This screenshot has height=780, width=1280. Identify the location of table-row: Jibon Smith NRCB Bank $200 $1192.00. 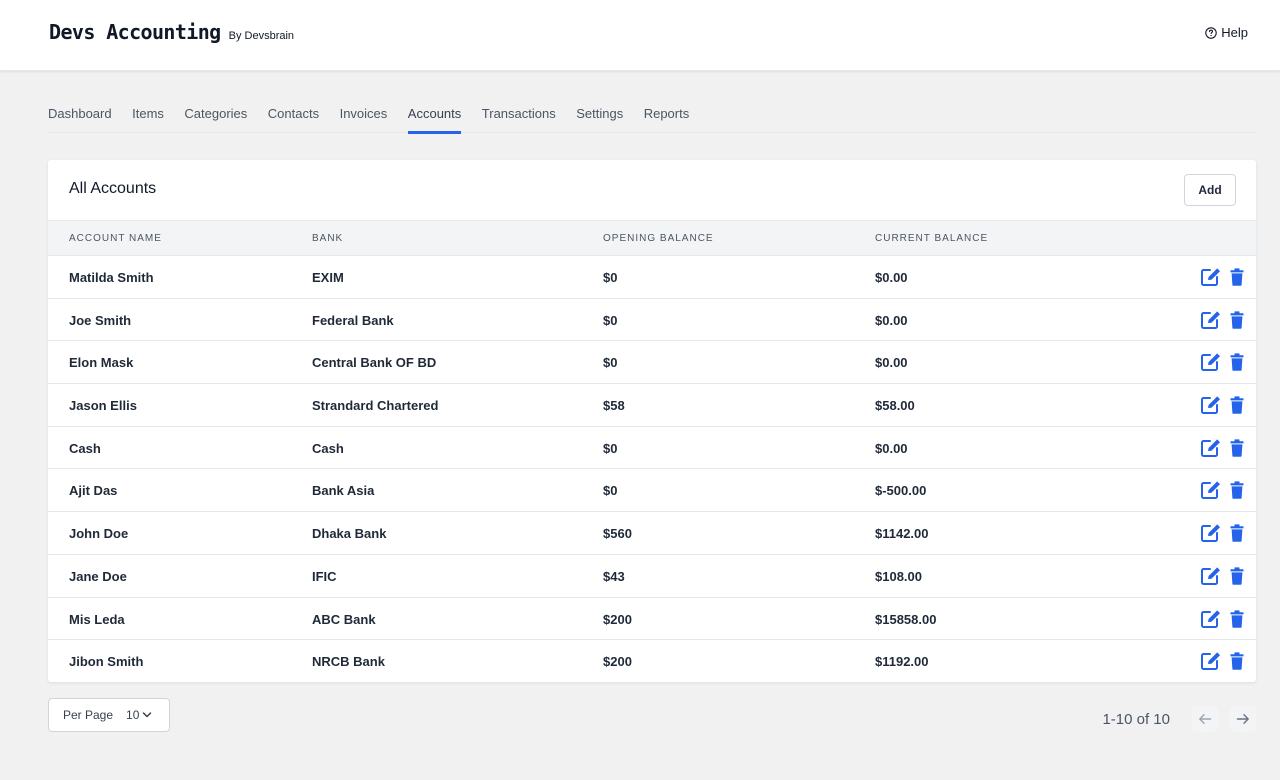
(652, 661).